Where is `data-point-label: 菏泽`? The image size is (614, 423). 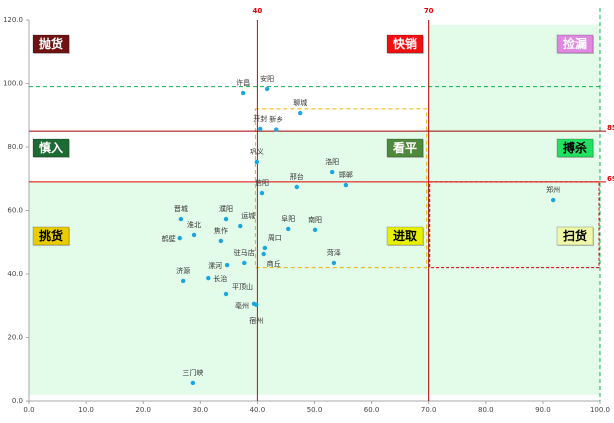 data-point-label: 菏泽 is located at coordinates (334, 252).